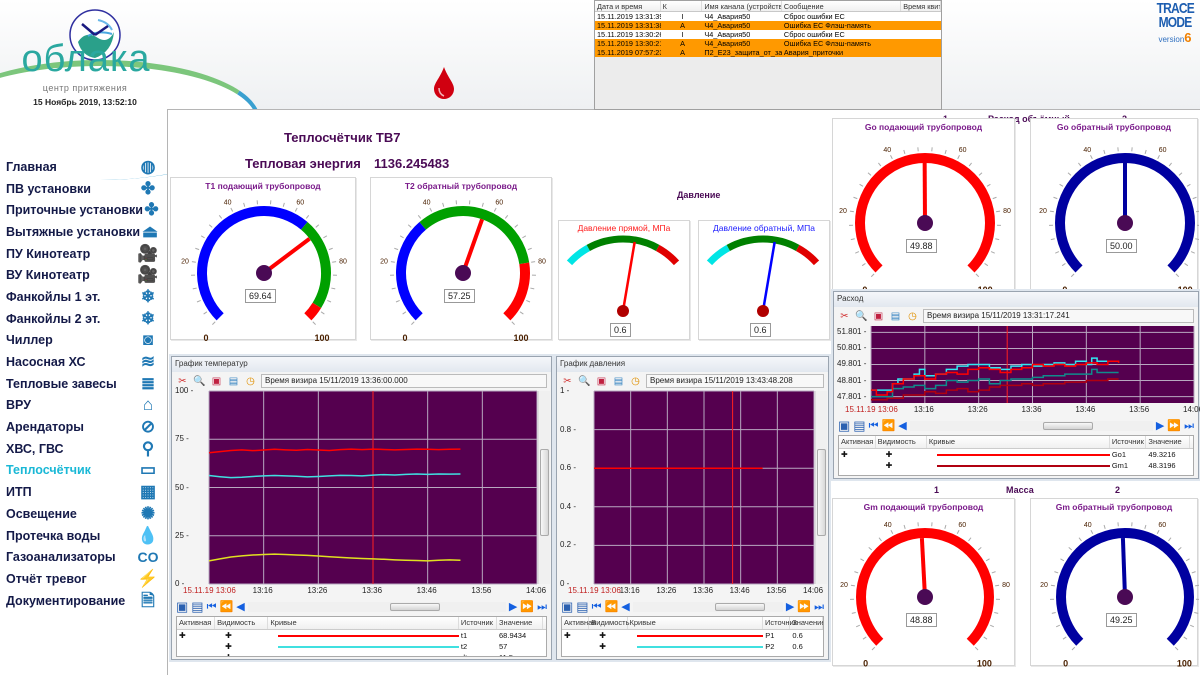  What do you see at coordinates (83, 449) in the screenshot?
I see `sidebar-item: ХВС, ГВС ⚲` at bounding box center [83, 449].